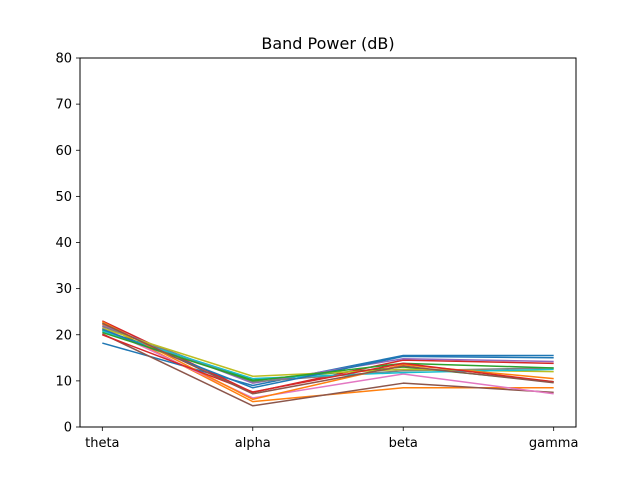 The image size is (640, 480). I want to click on y-tick-label-40: 40, so click(63, 243).